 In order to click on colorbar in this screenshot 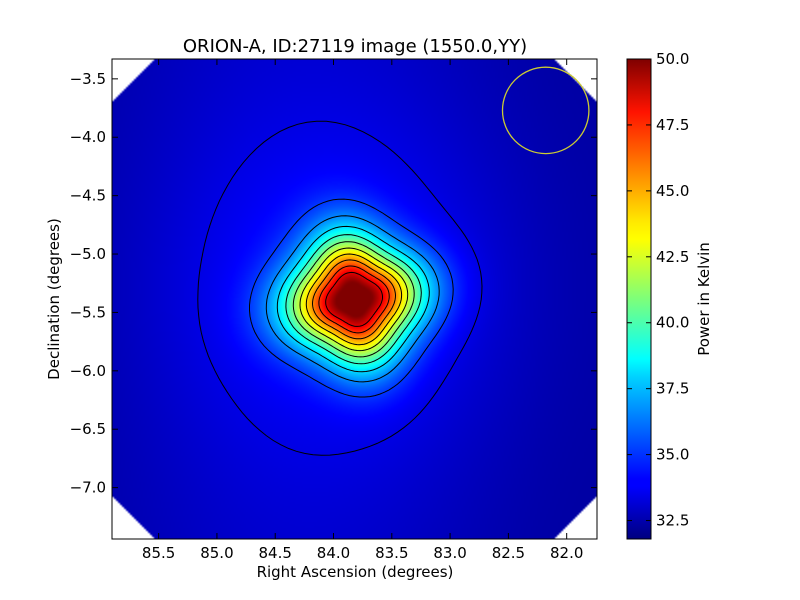, I will do `click(639, 299)`.